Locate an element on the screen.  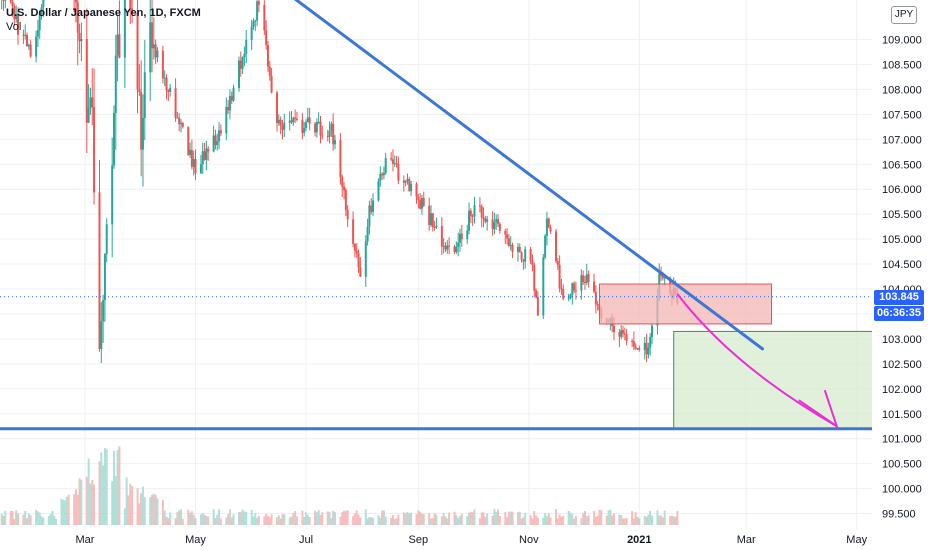
y-tick-label: 102.000 is located at coordinates (902, 390).